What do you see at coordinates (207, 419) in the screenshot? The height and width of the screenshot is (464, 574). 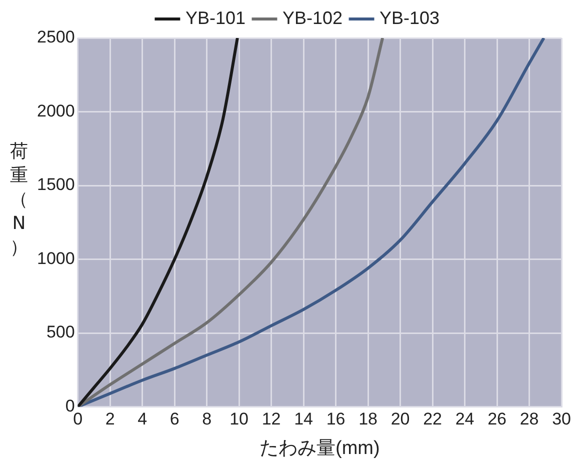 I see `x-tick-label: 8` at bounding box center [207, 419].